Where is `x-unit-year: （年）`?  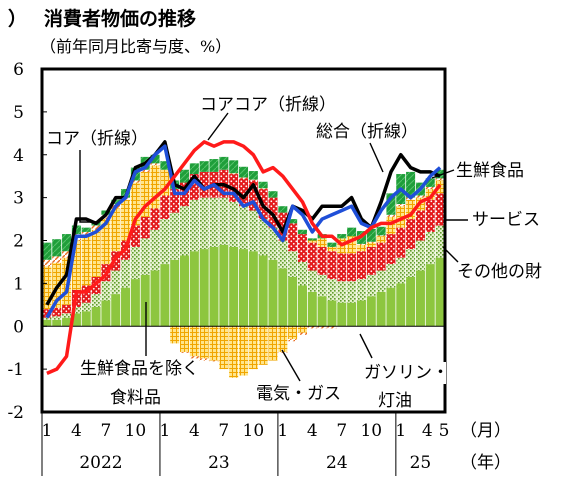
x-unit-year: （年） is located at coordinates (485, 463).